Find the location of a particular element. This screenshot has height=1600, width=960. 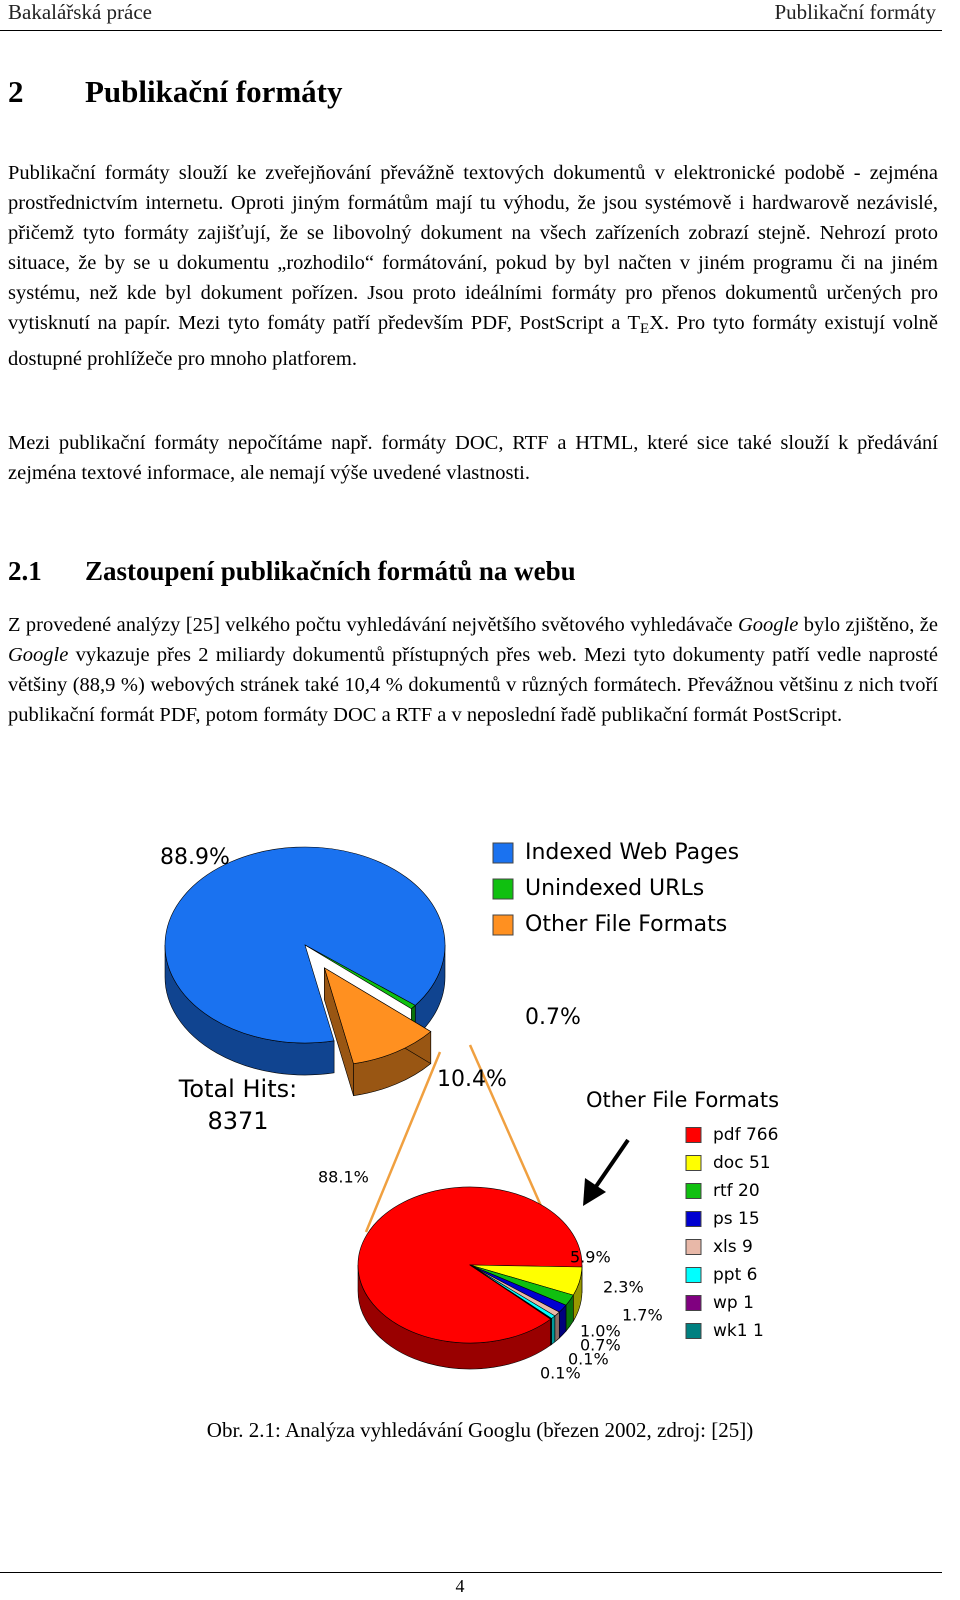

value-label: 2.3% is located at coordinates (623, 1287).